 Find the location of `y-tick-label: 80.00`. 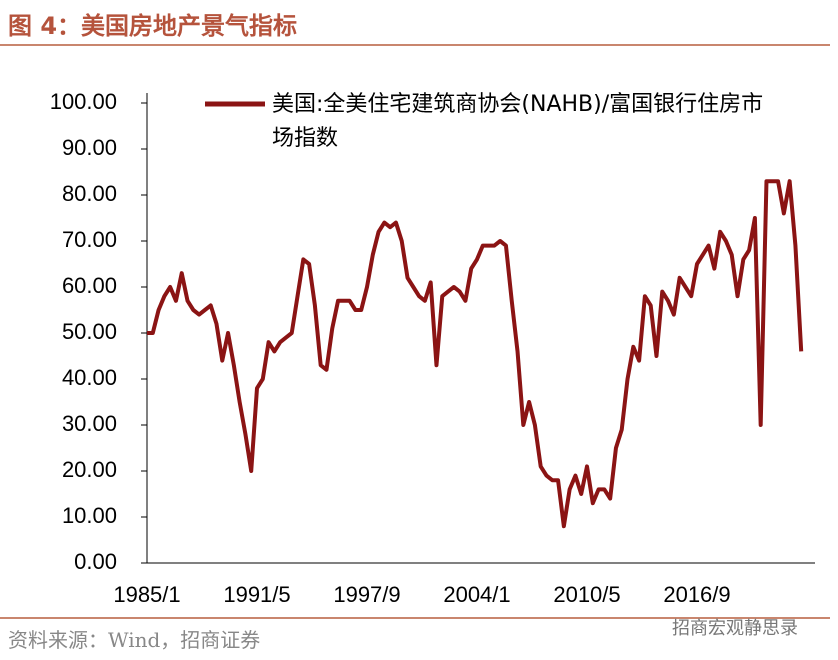

y-tick-label: 80.00 is located at coordinates (89, 193).